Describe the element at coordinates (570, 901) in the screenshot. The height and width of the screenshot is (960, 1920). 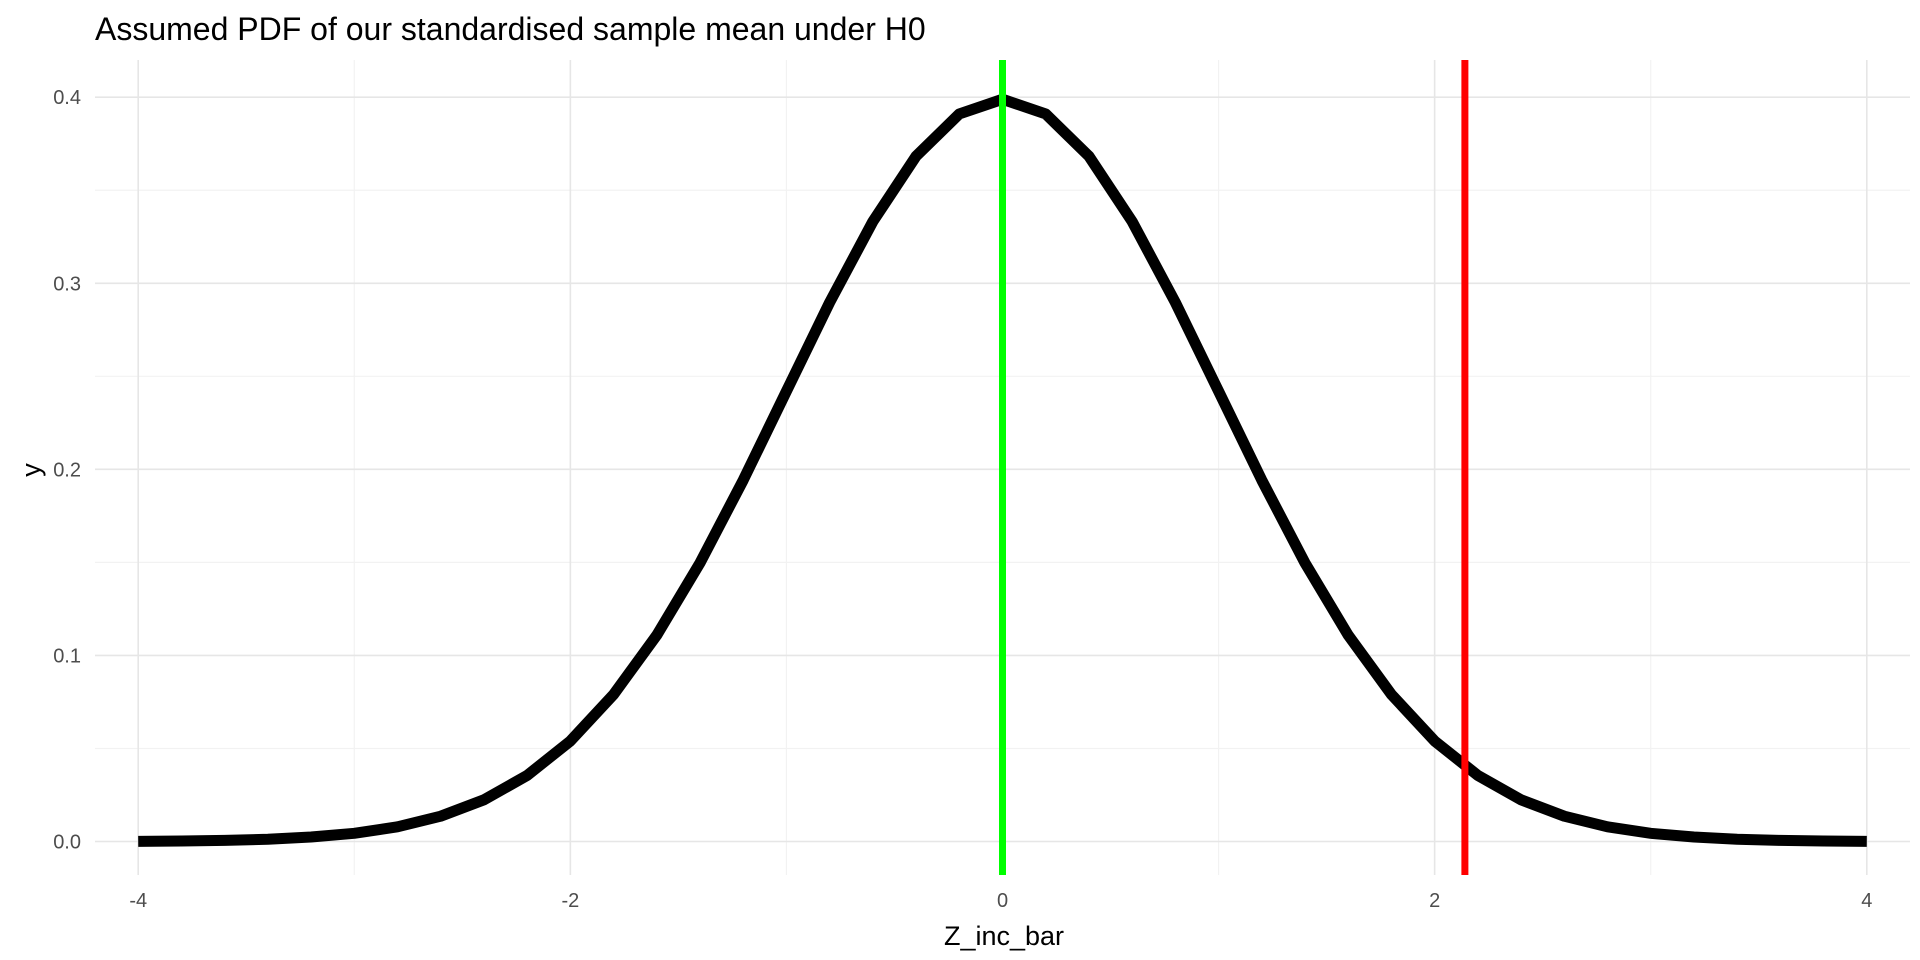
I see `x-tick-label: -2` at that location.